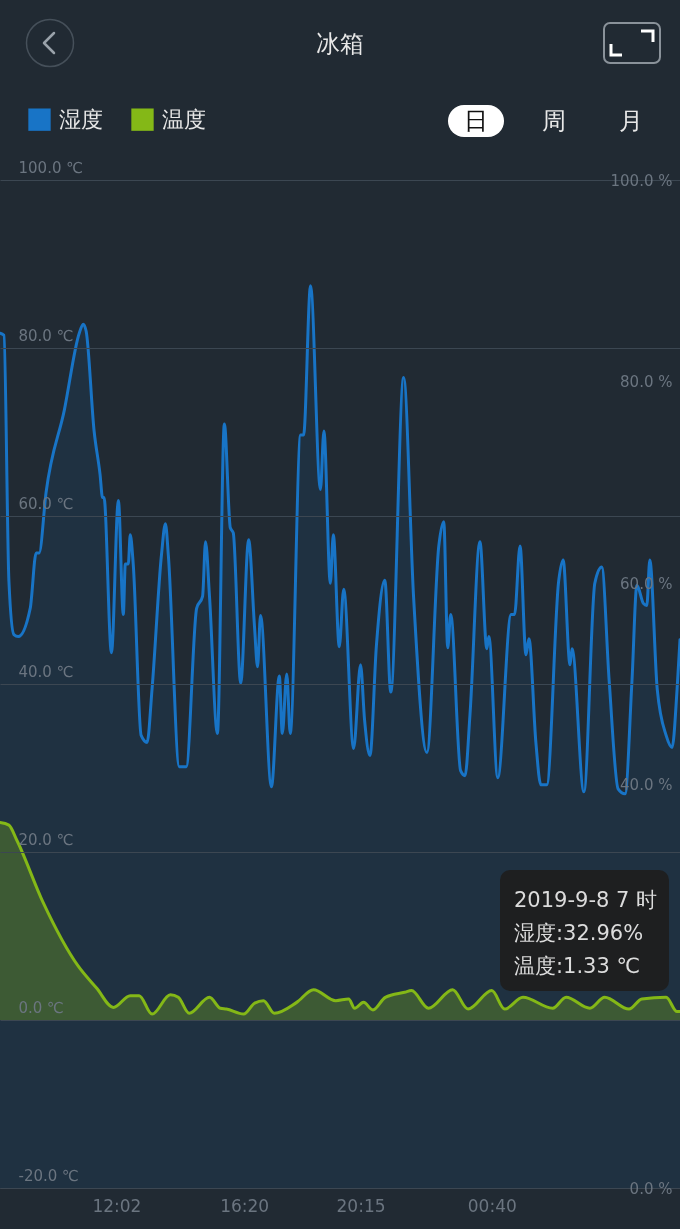 The height and width of the screenshot is (1229, 680). I want to click on y-tick-label: 80.0 ℃, so click(46, 335).